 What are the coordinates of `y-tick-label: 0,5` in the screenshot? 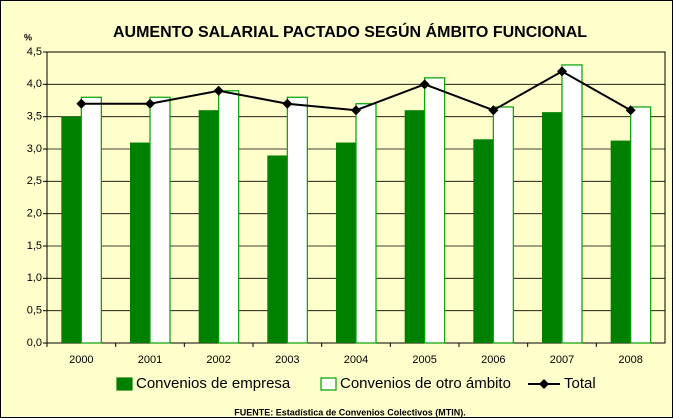 It's located at (34, 311).